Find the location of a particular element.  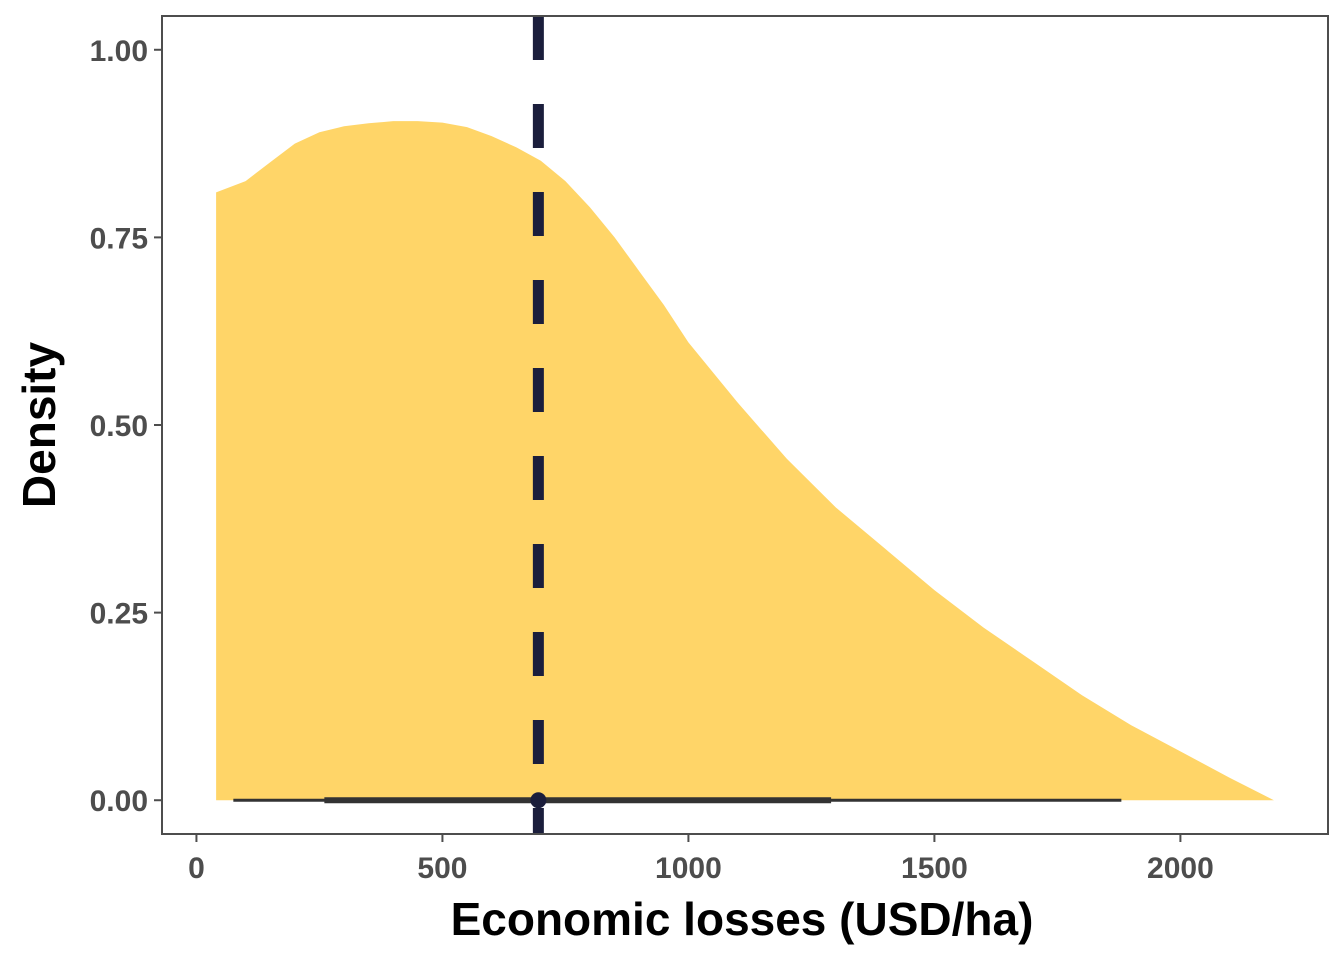

x-tick-label: 1500 is located at coordinates (934, 868).